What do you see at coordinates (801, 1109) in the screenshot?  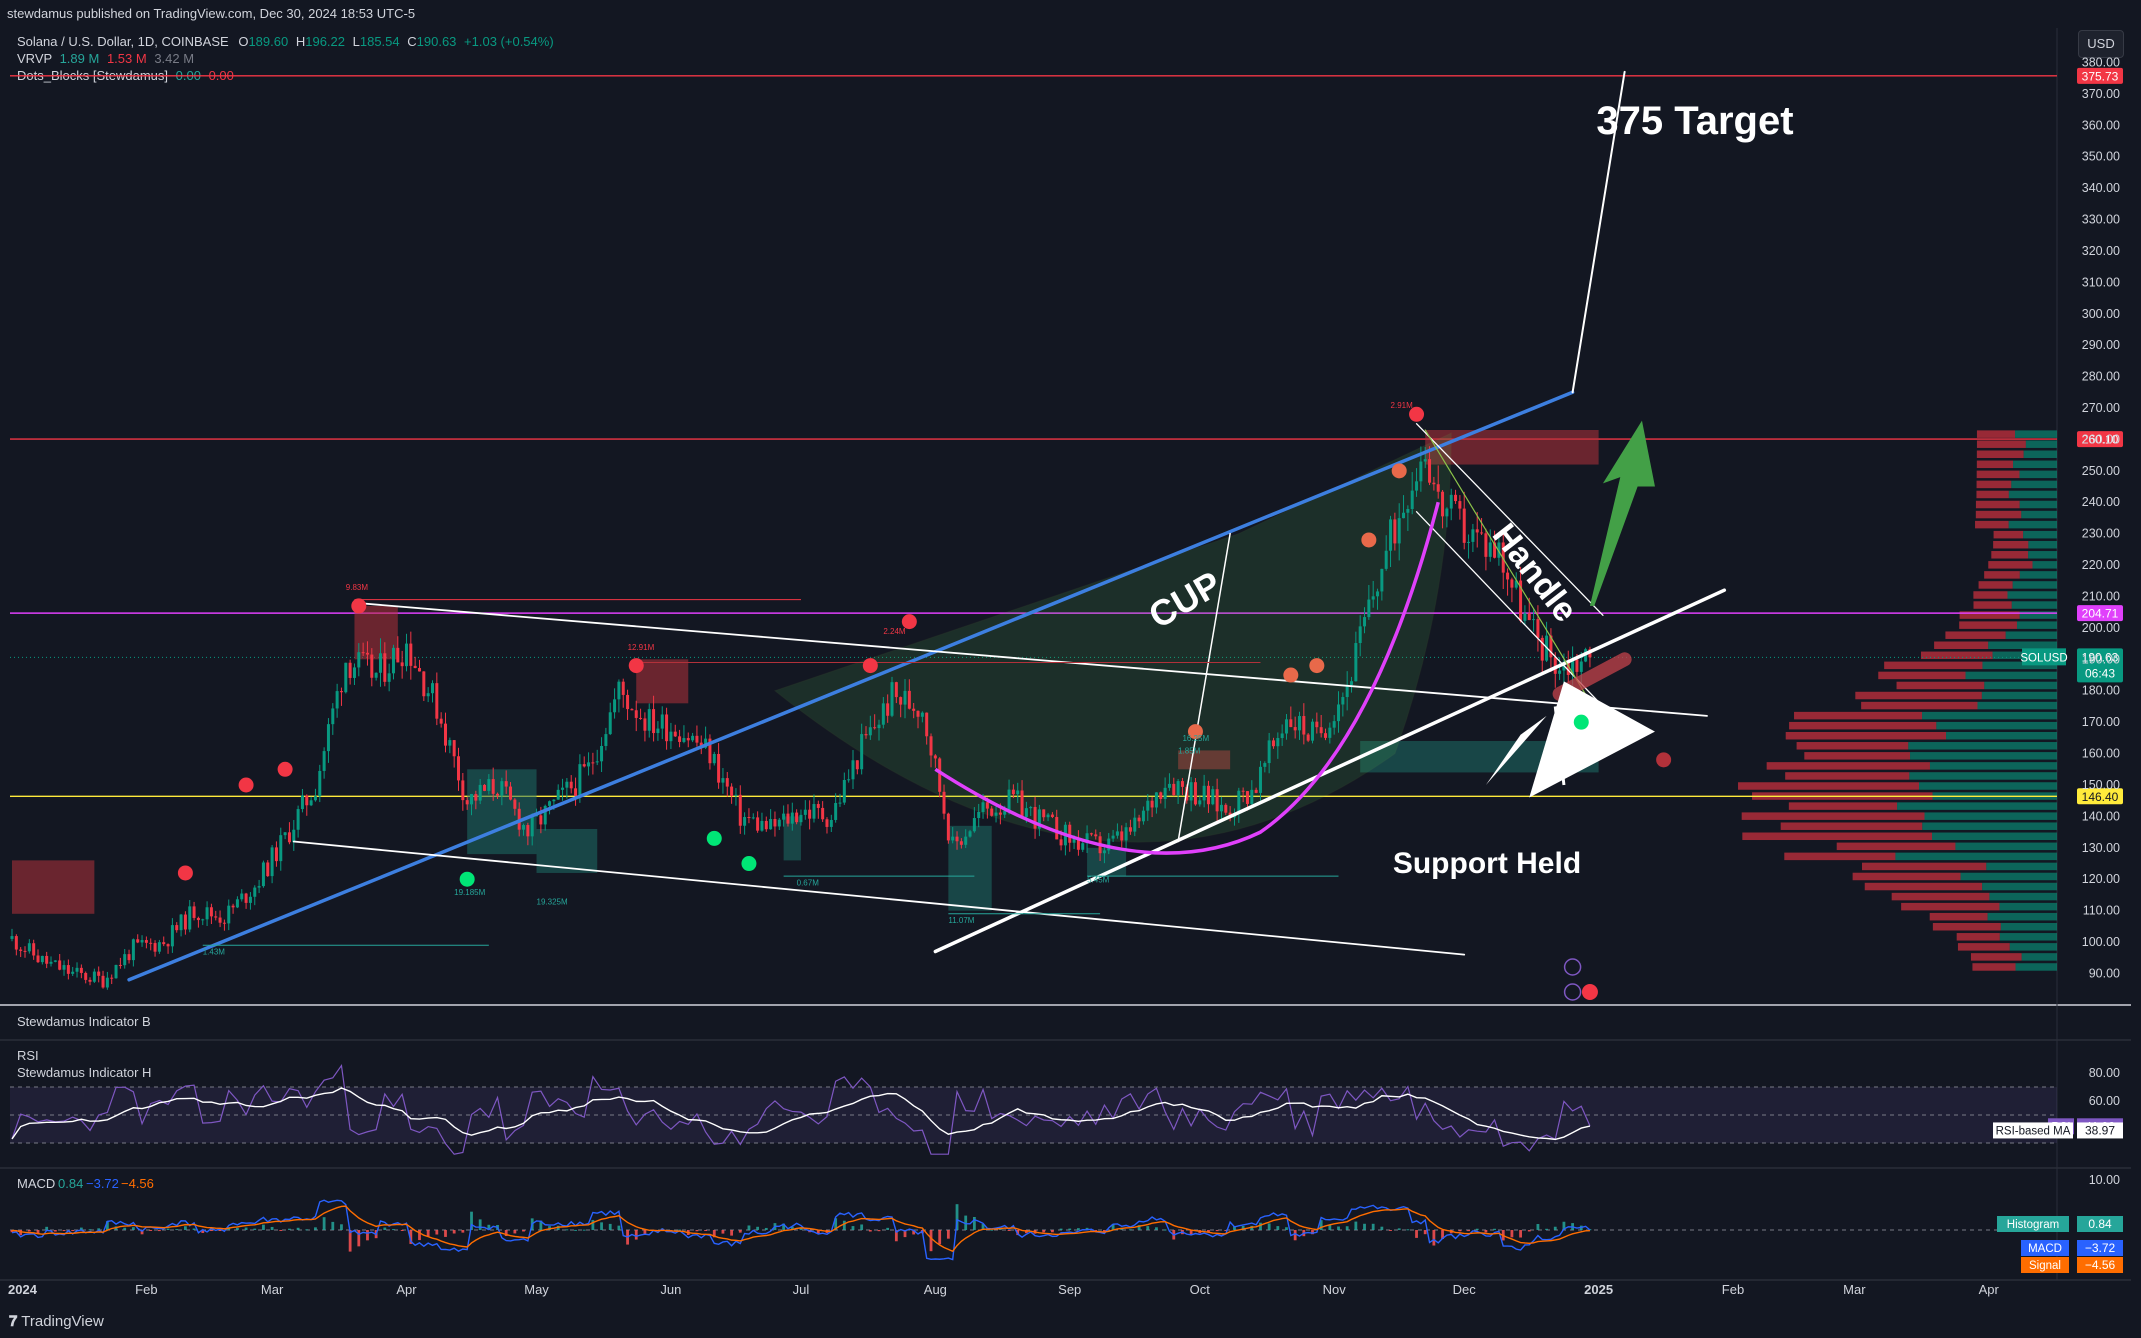 I see `rsi-line` at bounding box center [801, 1109].